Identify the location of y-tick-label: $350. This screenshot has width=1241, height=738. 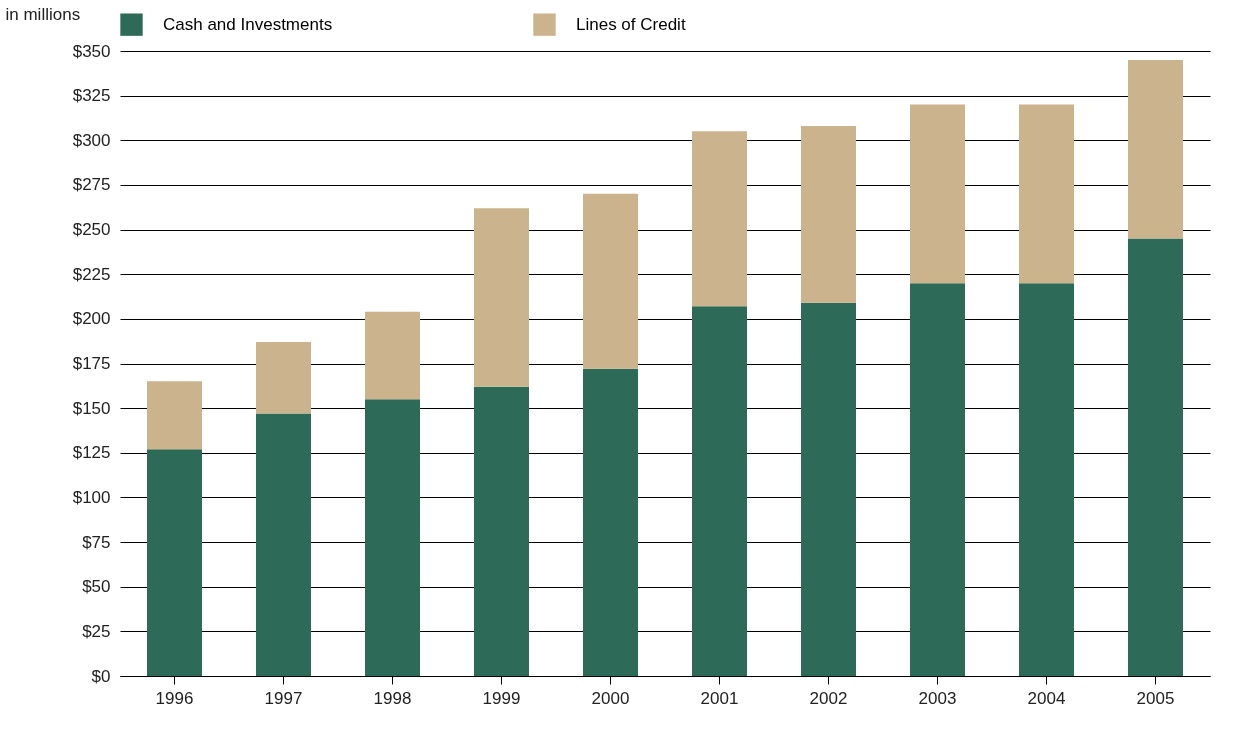
(91, 51).